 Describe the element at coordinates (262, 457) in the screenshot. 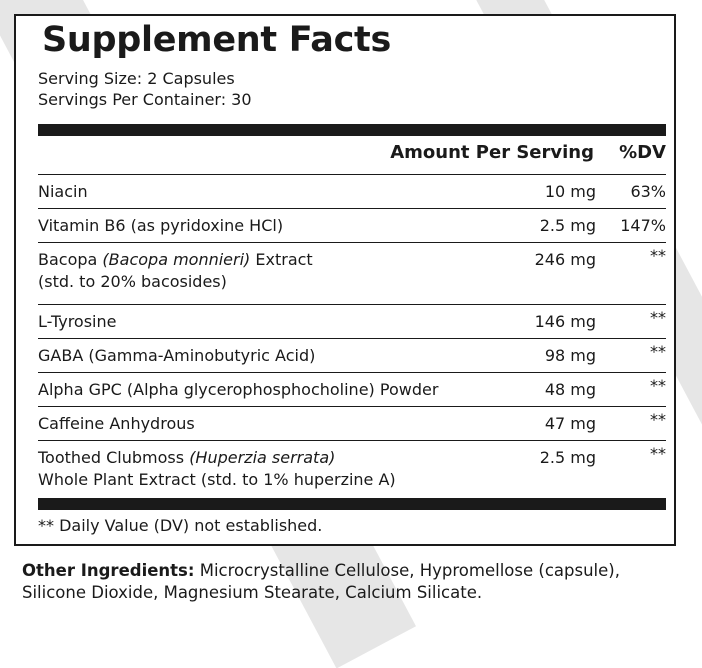

I see `nutrient-latin-name: (Huperzia serrata)` at that location.